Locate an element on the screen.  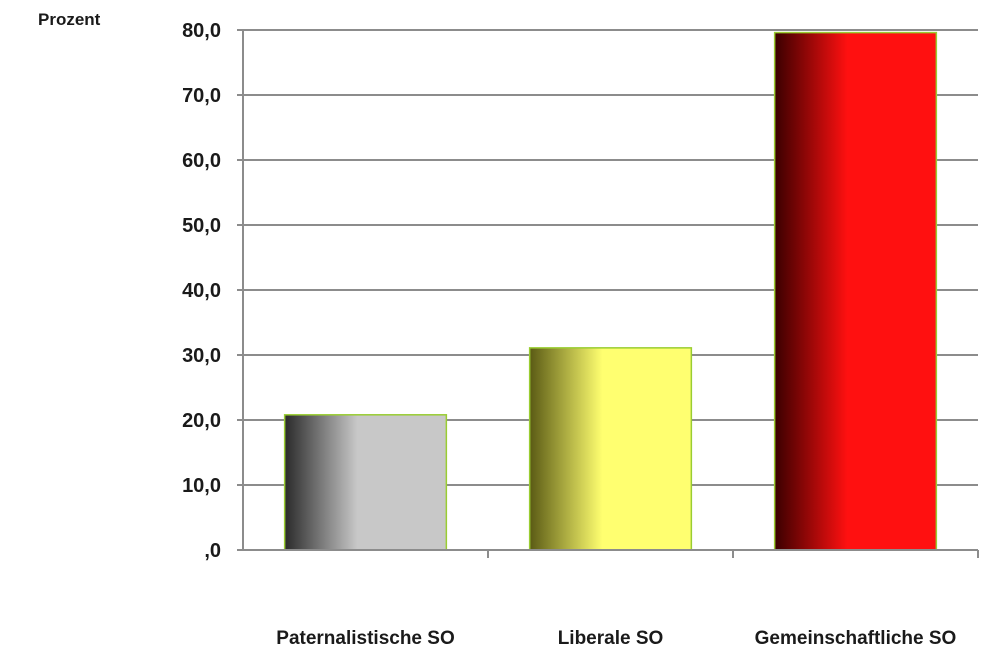
y-tick-label: ,0 is located at coordinates (212, 551).